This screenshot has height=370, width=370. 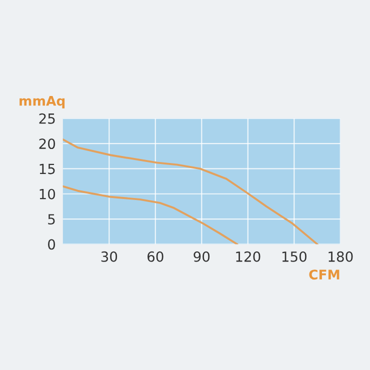 What do you see at coordinates (42, 102) in the screenshot?
I see `y-axis-title: mmAq` at bounding box center [42, 102].